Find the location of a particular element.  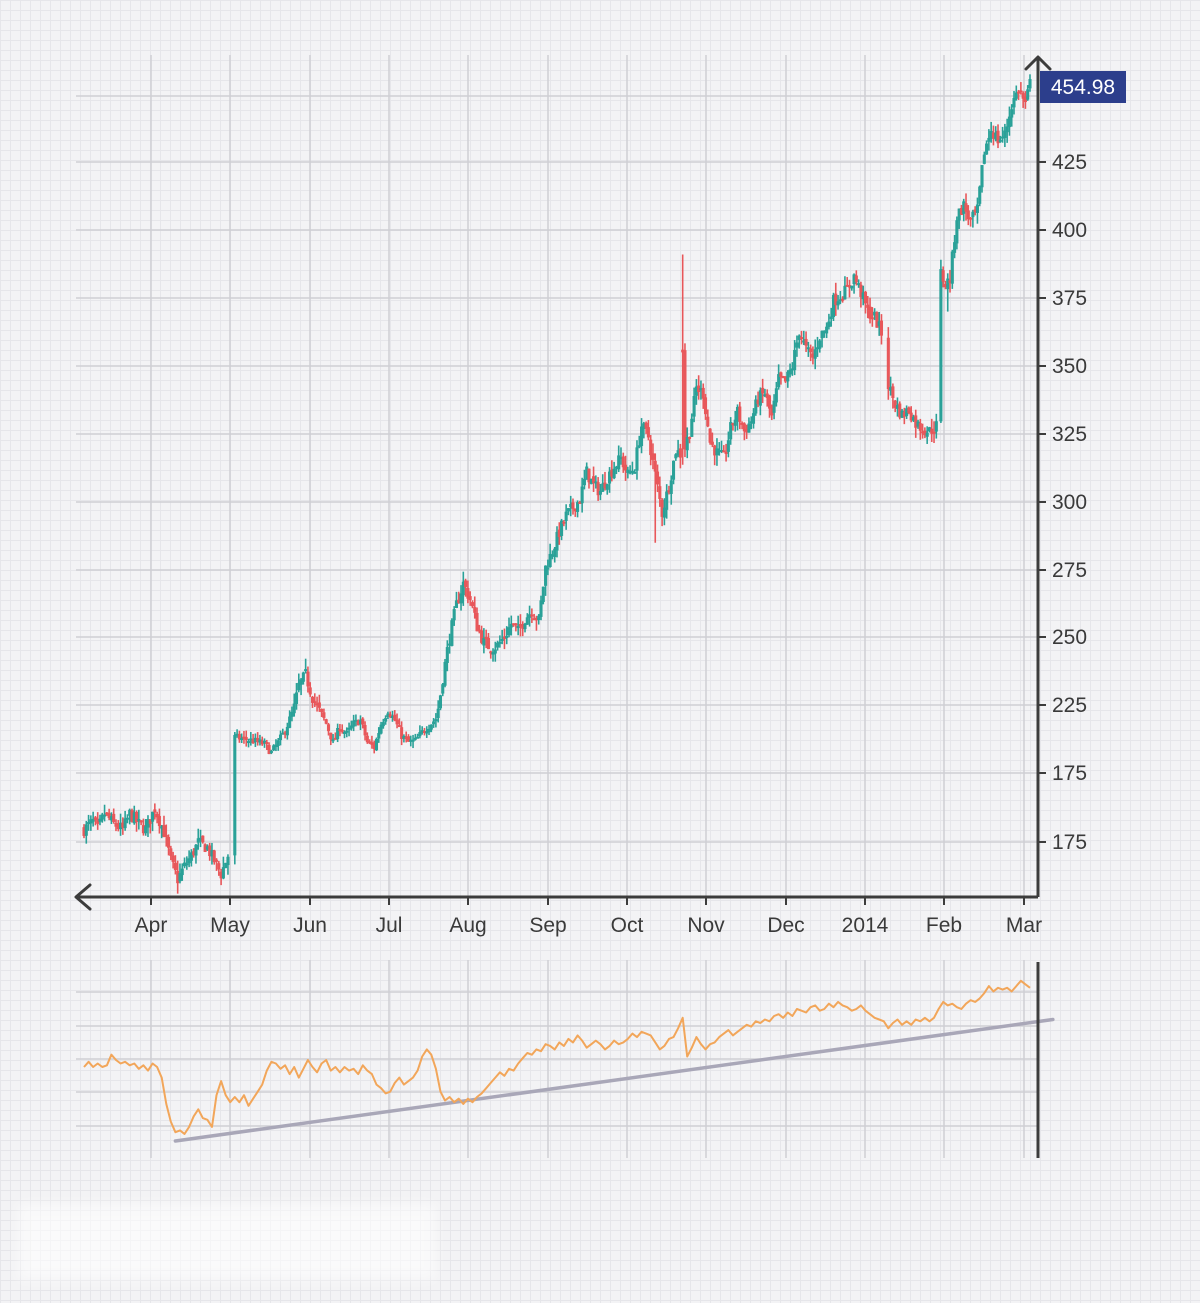

y-tick-labels: 425 400 375 350 325 300 275 250 225 175 175 is located at coordinates (1069, 502).